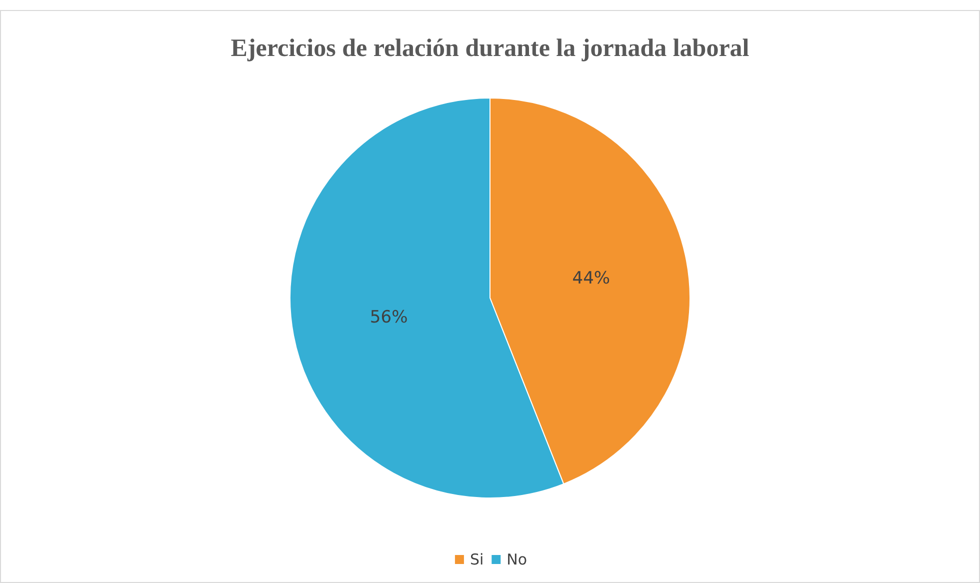 The image size is (980, 583). What do you see at coordinates (490, 48) in the screenshot?
I see `chart-title: Ejercicios de relación durante la jornada laboral` at bounding box center [490, 48].